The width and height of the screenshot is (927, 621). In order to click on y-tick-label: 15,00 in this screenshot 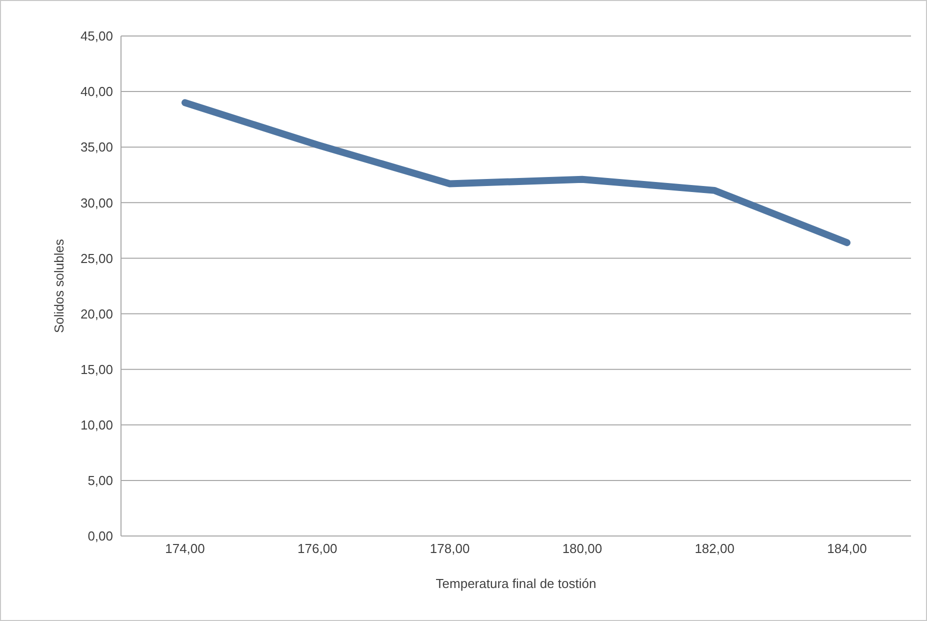, I will do `click(96, 369)`.